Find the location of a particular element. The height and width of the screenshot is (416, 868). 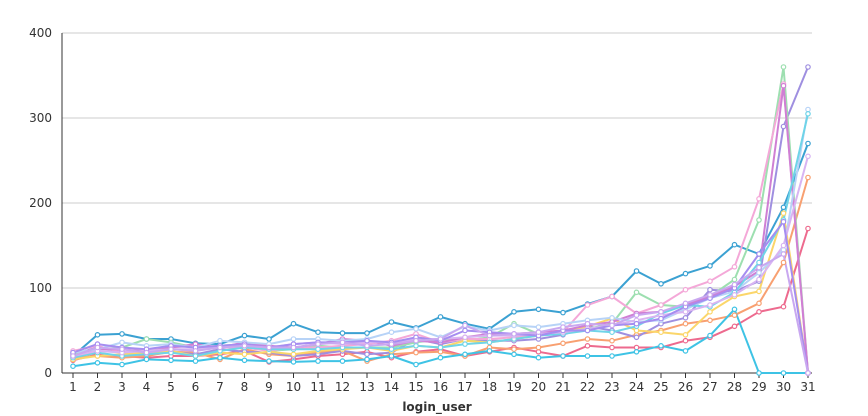

x-tick-label: 2 is located at coordinates (98, 387).